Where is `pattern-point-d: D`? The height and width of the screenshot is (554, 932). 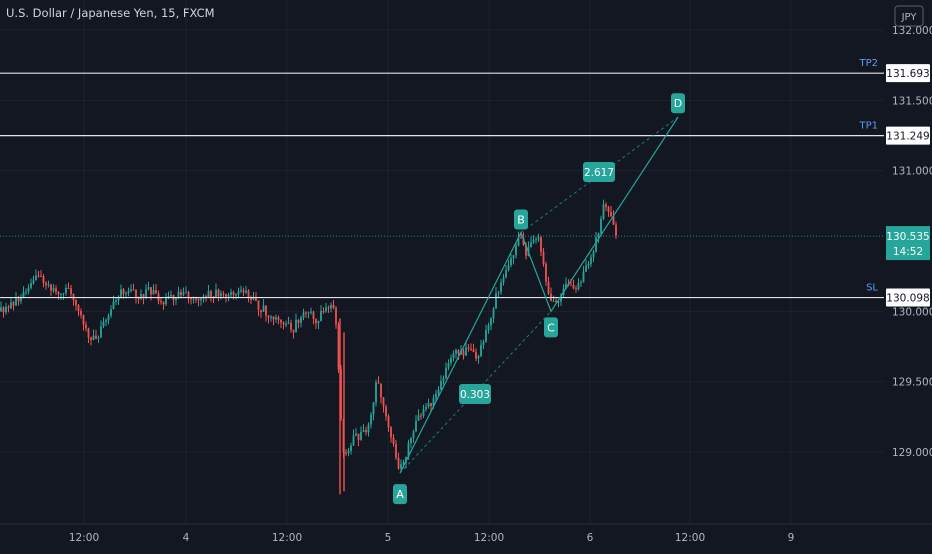 pattern-point-d: D is located at coordinates (678, 103).